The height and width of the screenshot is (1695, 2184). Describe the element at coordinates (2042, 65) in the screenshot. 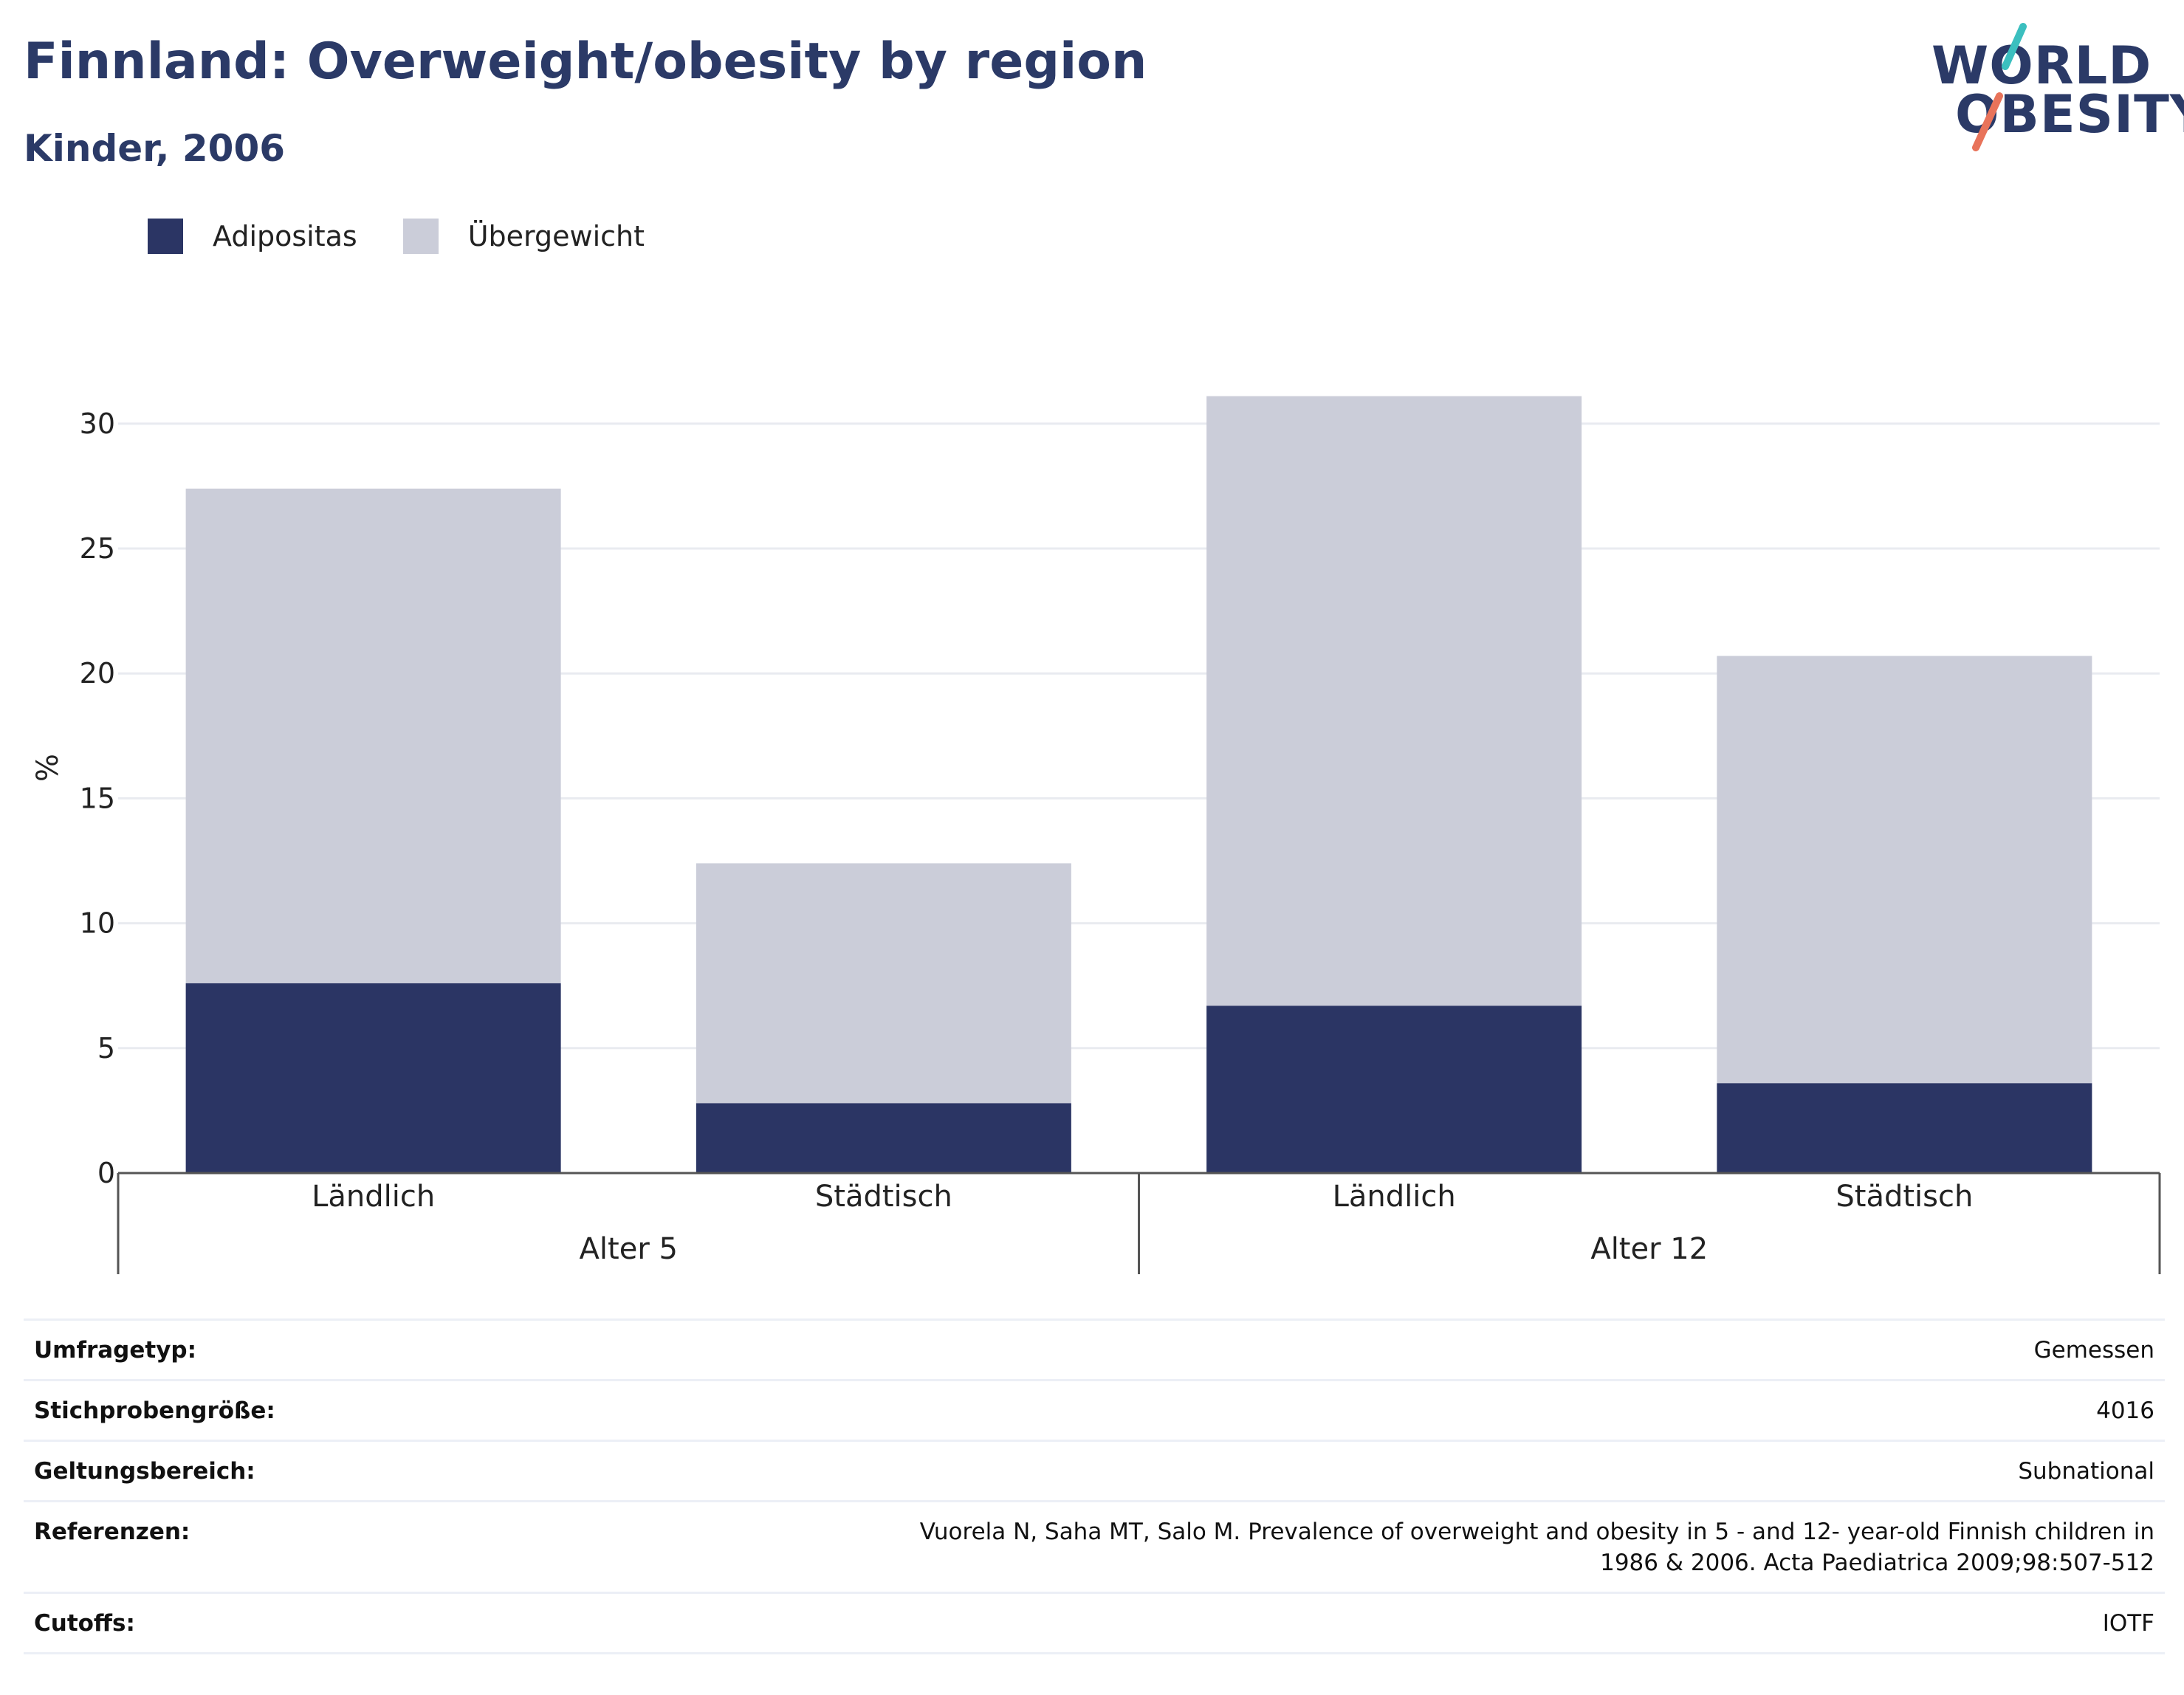

I see `logo-word-world: WORLD` at that location.